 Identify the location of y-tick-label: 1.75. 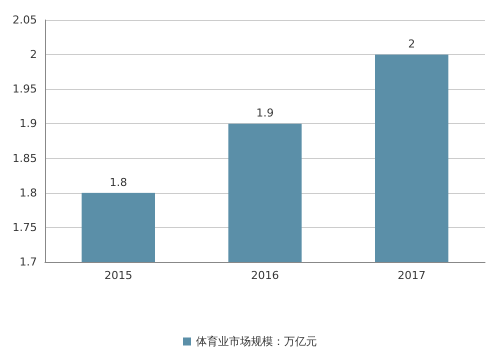
(24, 227).